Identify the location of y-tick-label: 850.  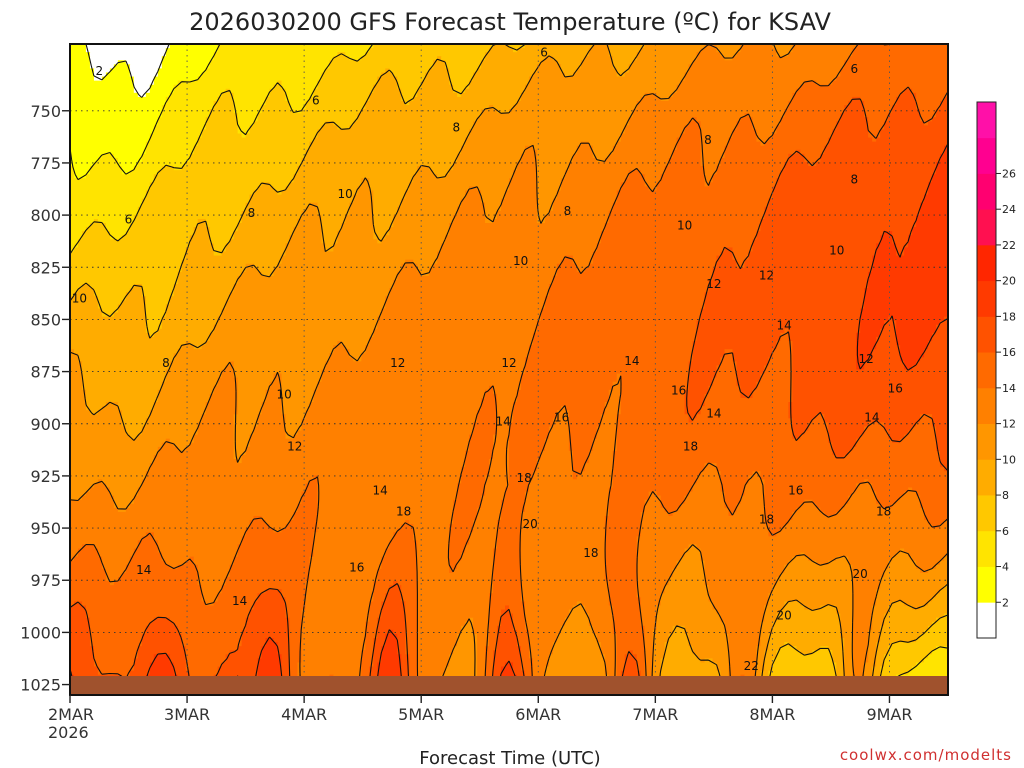
(45, 319).